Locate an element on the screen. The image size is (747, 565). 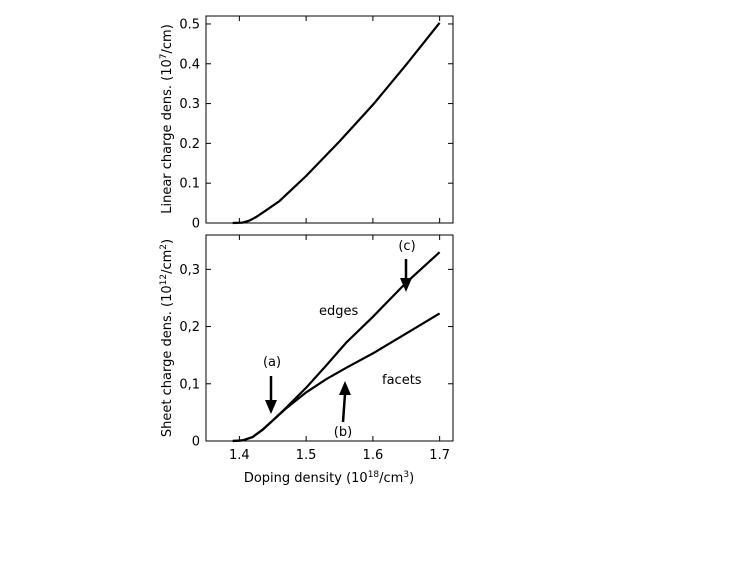
facets-curve is located at coordinates (336, 377).